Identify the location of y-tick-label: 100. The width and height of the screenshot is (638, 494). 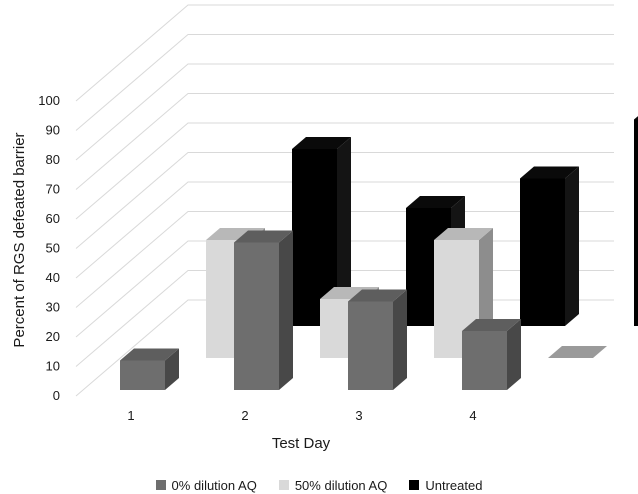
(49, 100).